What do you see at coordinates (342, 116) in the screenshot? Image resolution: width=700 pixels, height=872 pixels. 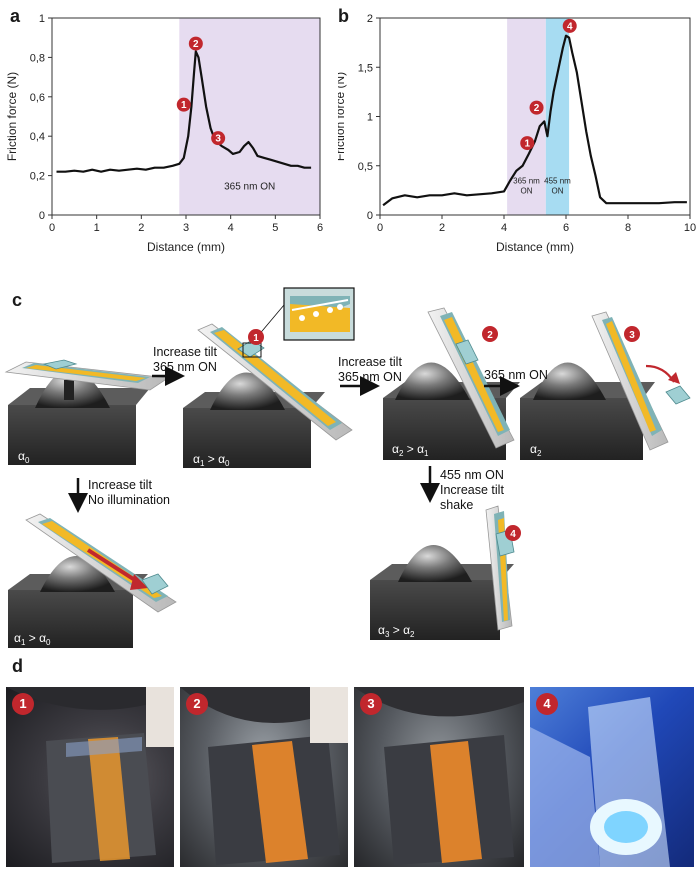 I see `chart-b-ylabel: Friction force (N)` at bounding box center [342, 116].